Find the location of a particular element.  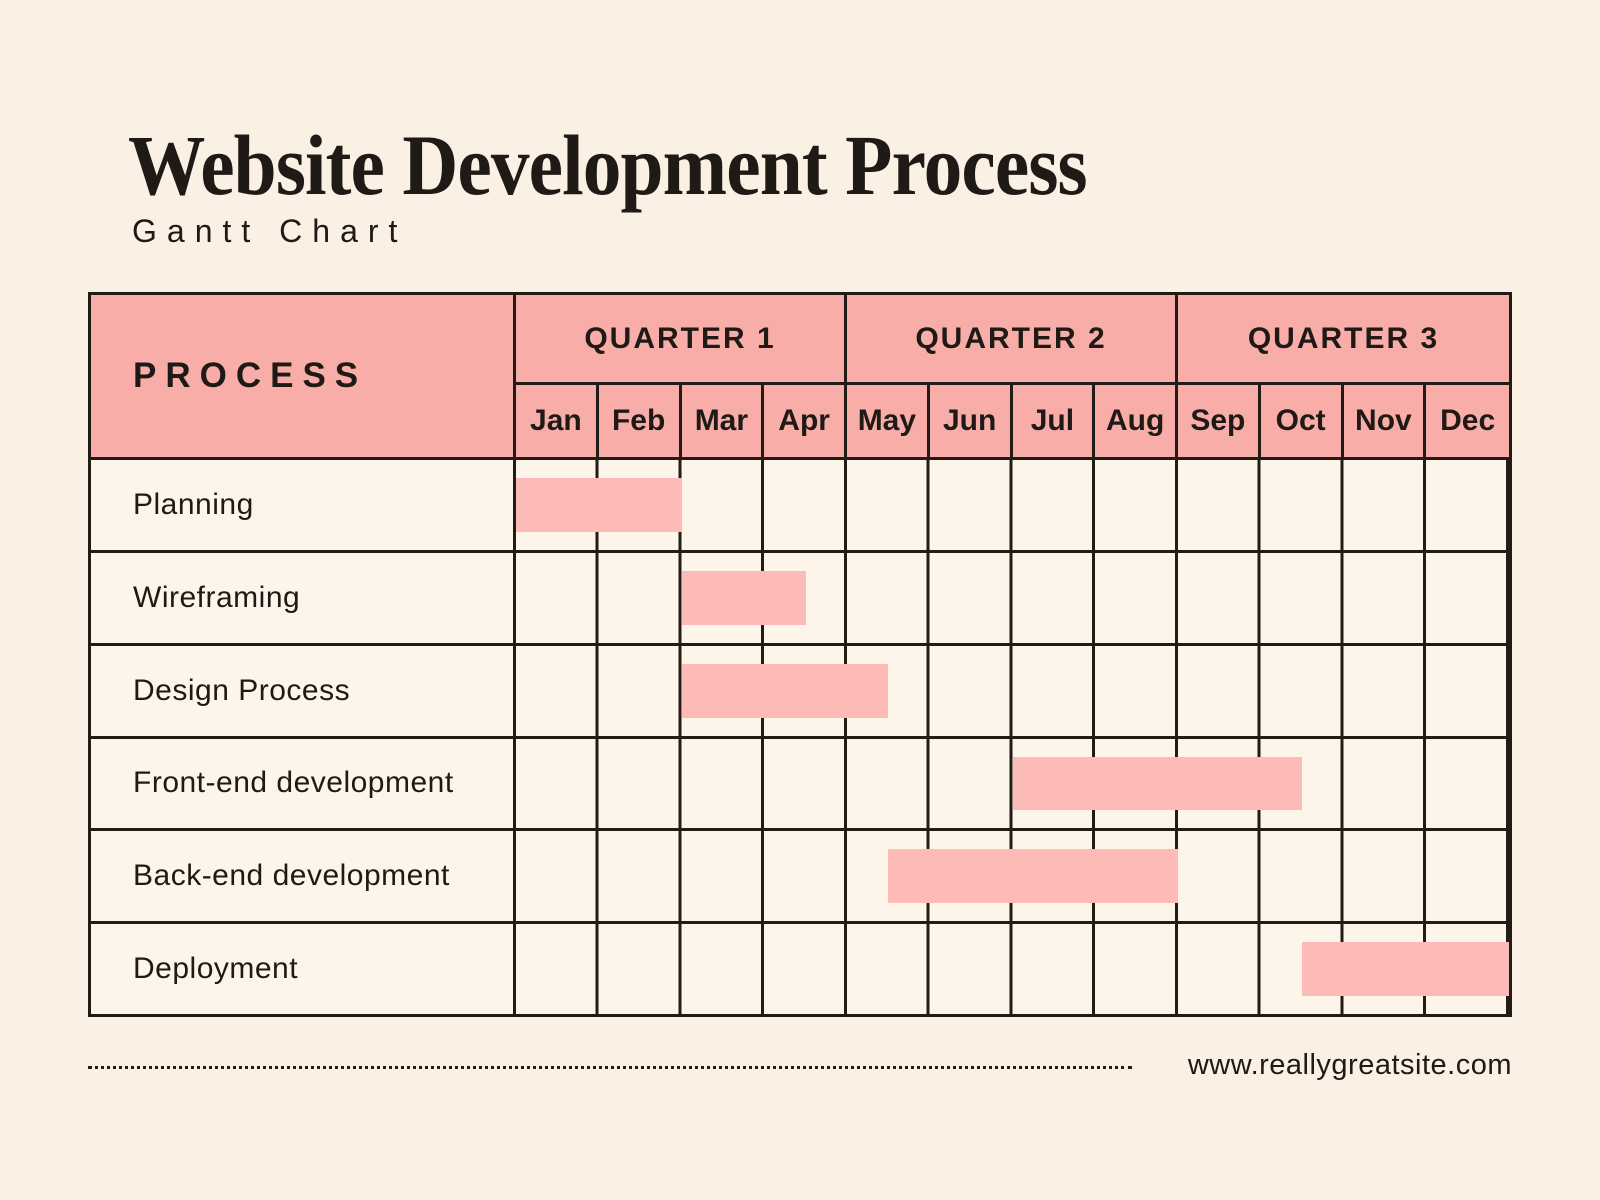

footer-url: www.reallygreatsite.com is located at coordinates (1349, 1064).